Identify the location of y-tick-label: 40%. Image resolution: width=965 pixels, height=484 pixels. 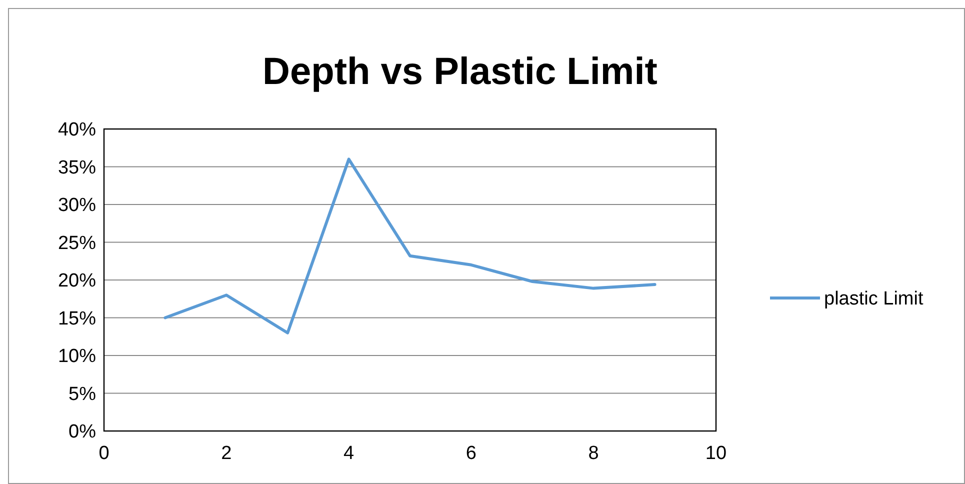
(77, 130).